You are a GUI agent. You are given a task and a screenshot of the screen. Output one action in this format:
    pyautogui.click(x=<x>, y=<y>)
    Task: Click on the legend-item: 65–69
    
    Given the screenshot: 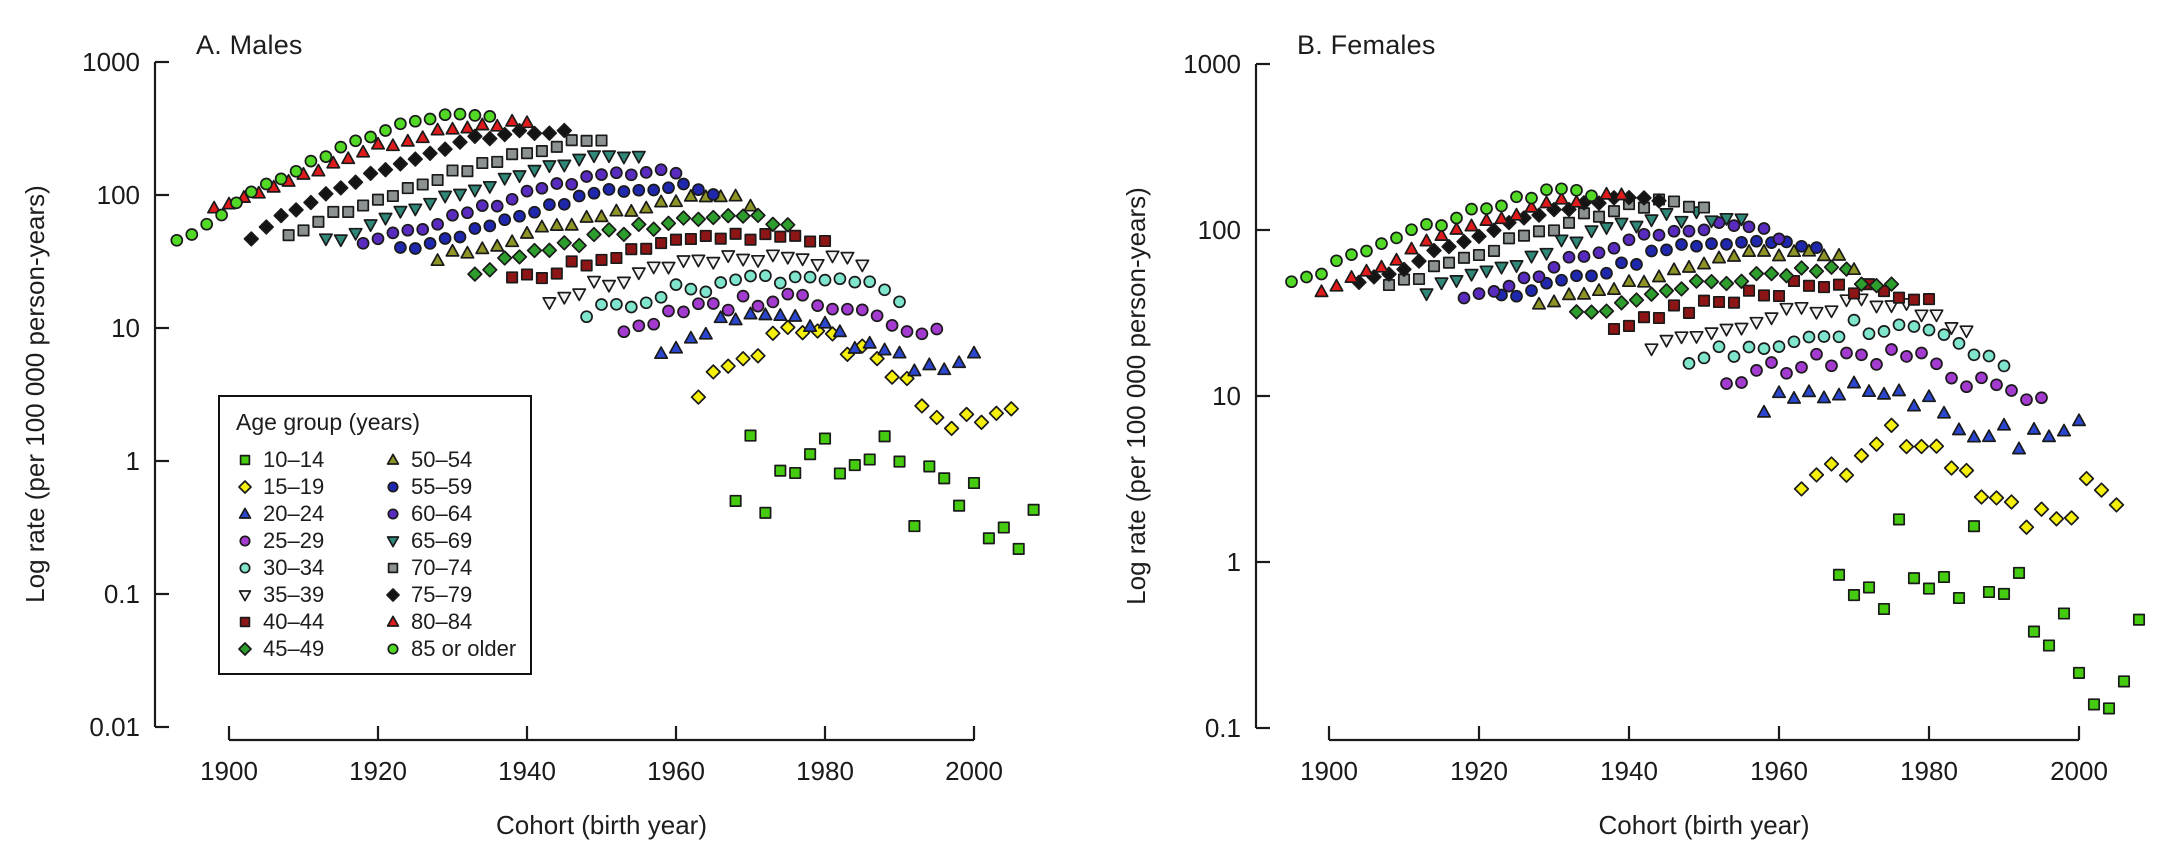 What is the action you would take?
    pyautogui.click(x=450, y=540)
    